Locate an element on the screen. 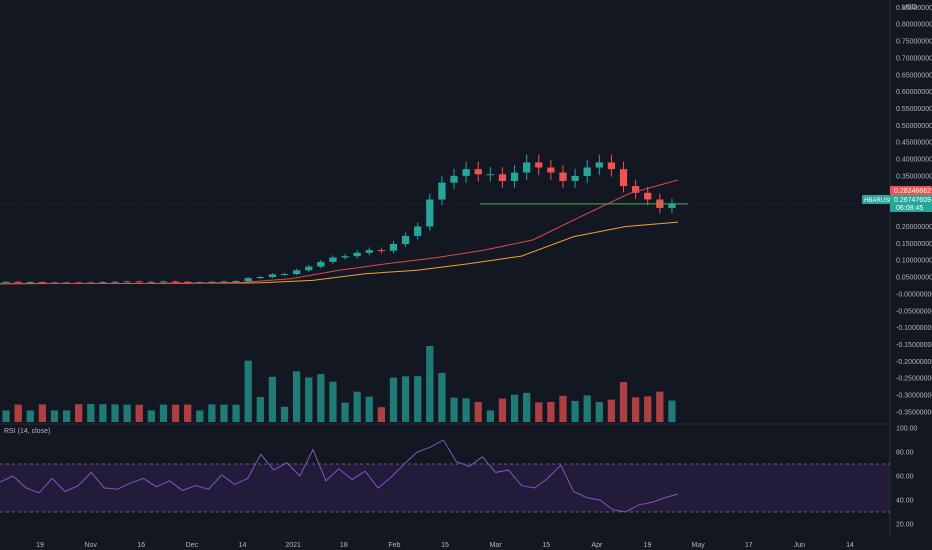 This screenshot has width=932, height=550. price-tick-label: -0.25000000 is located at coordinates (914, 379).